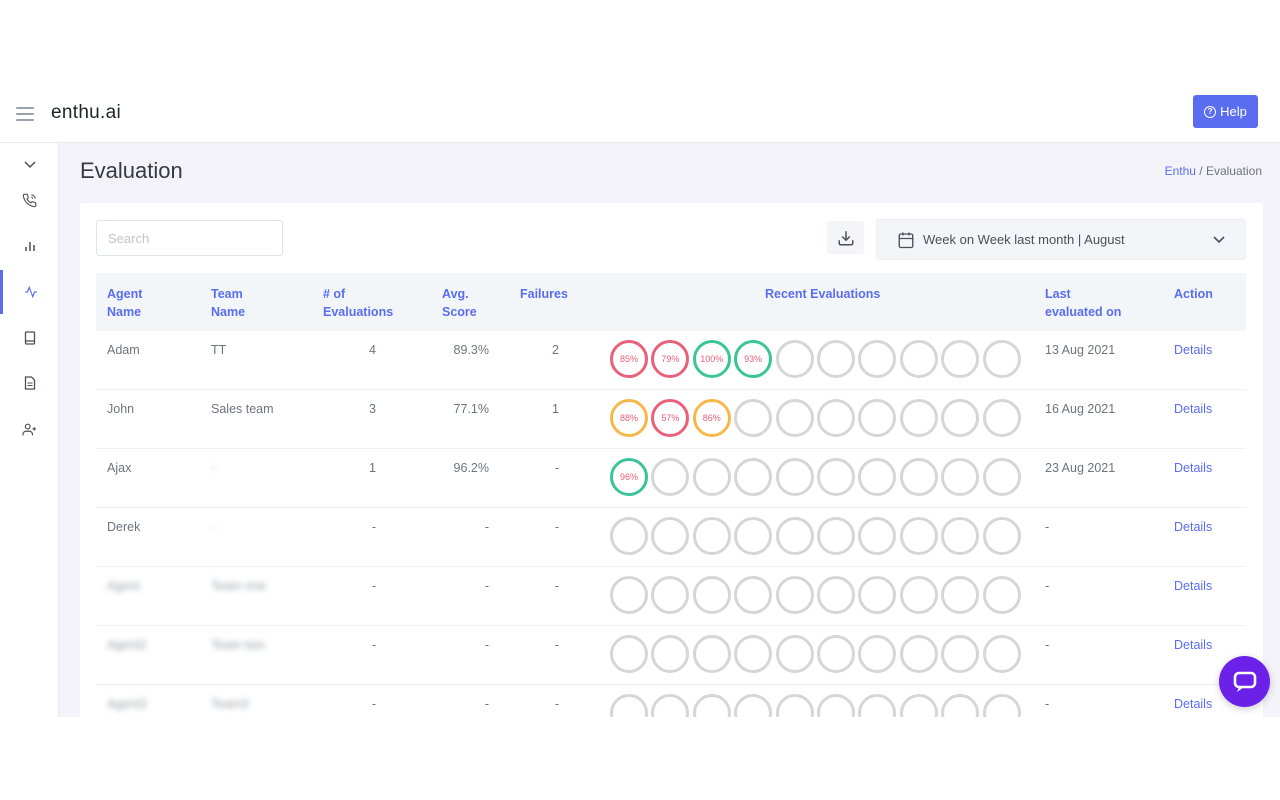 The height and width of the screenshot is (800, 1280). Describe the element at coordinates (670, 418) in the screenshot. I see `evaluation-score-ring: 57%` at that location.